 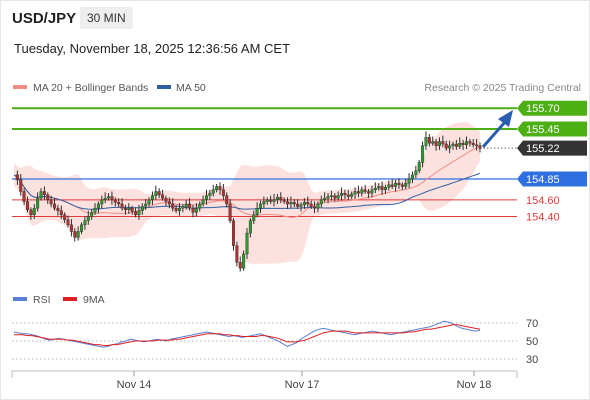 I want to click on level-tag: 155.45, so click(x=552, y=129).